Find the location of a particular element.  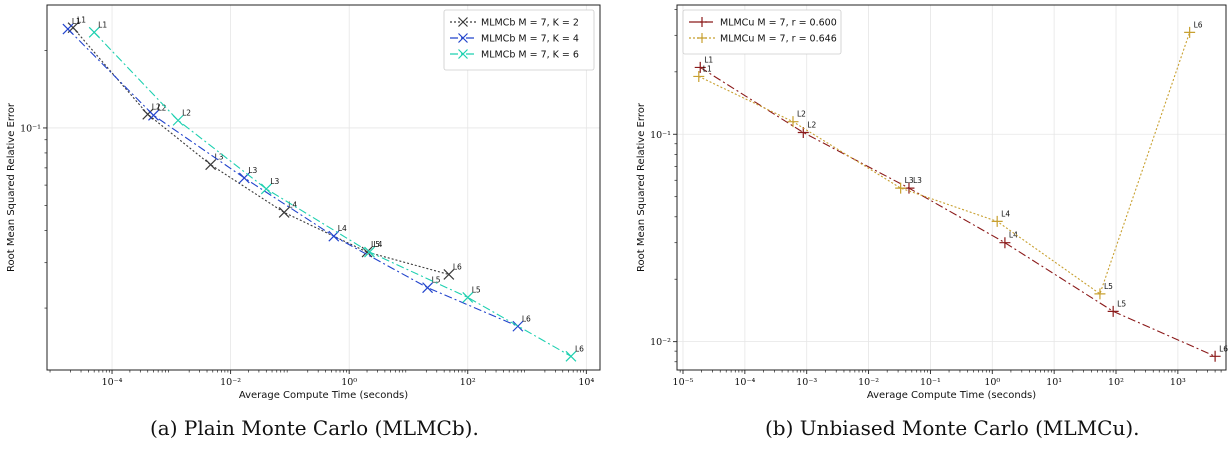

x-tick-label: 10⁻¹ is located at coordinates (930, 382).